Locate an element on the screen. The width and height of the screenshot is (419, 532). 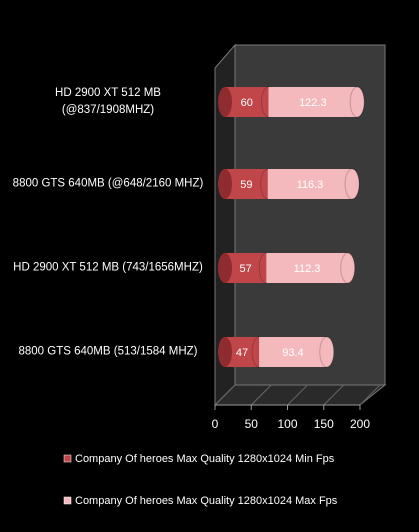
data-label: 59 is located at coordinates (246, 185).